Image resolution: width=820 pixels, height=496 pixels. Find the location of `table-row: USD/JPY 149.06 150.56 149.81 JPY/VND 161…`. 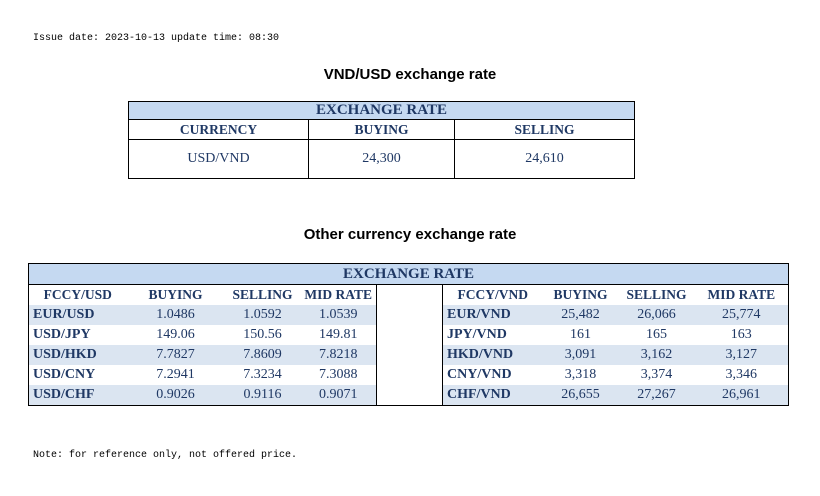

table-row: USD/JPY 149.06 150.56 149.81 JPY/VND 161… is located at coordinates (409, 335).